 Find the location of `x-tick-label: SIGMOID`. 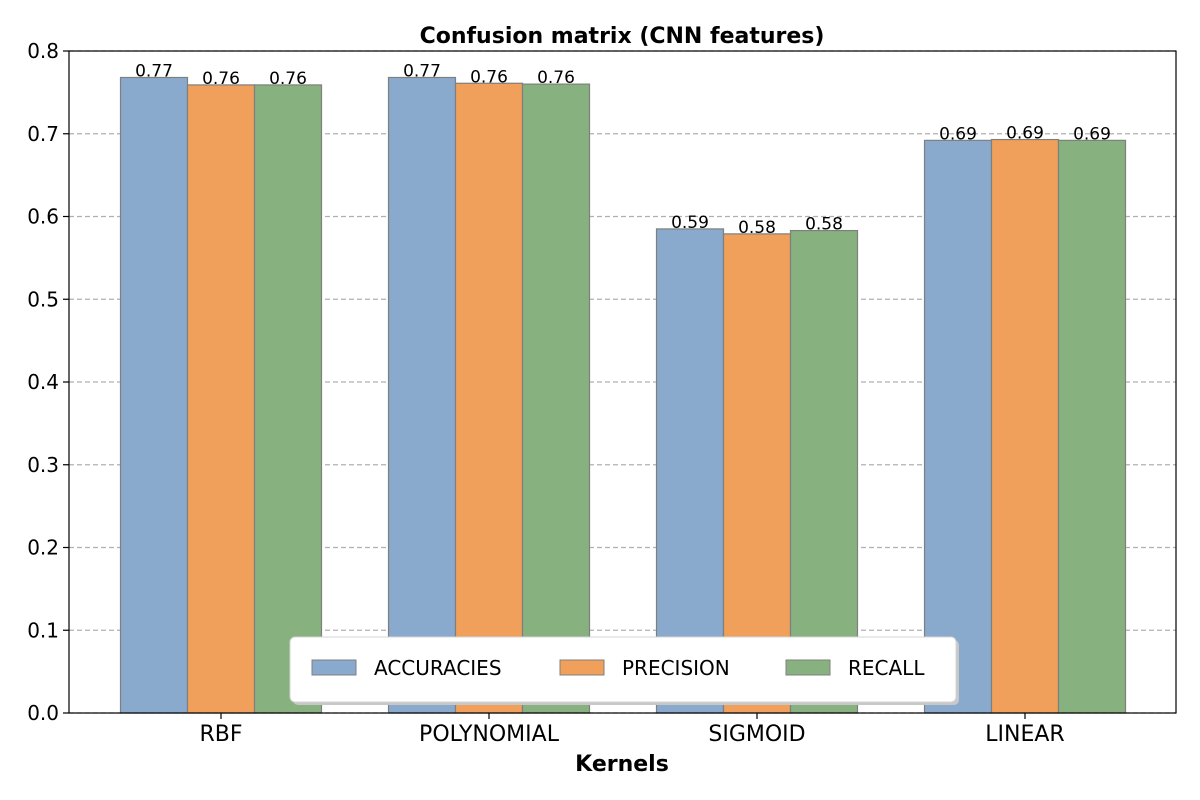

x-tick-label: SIGMOID is located at coordinates (756, 734).